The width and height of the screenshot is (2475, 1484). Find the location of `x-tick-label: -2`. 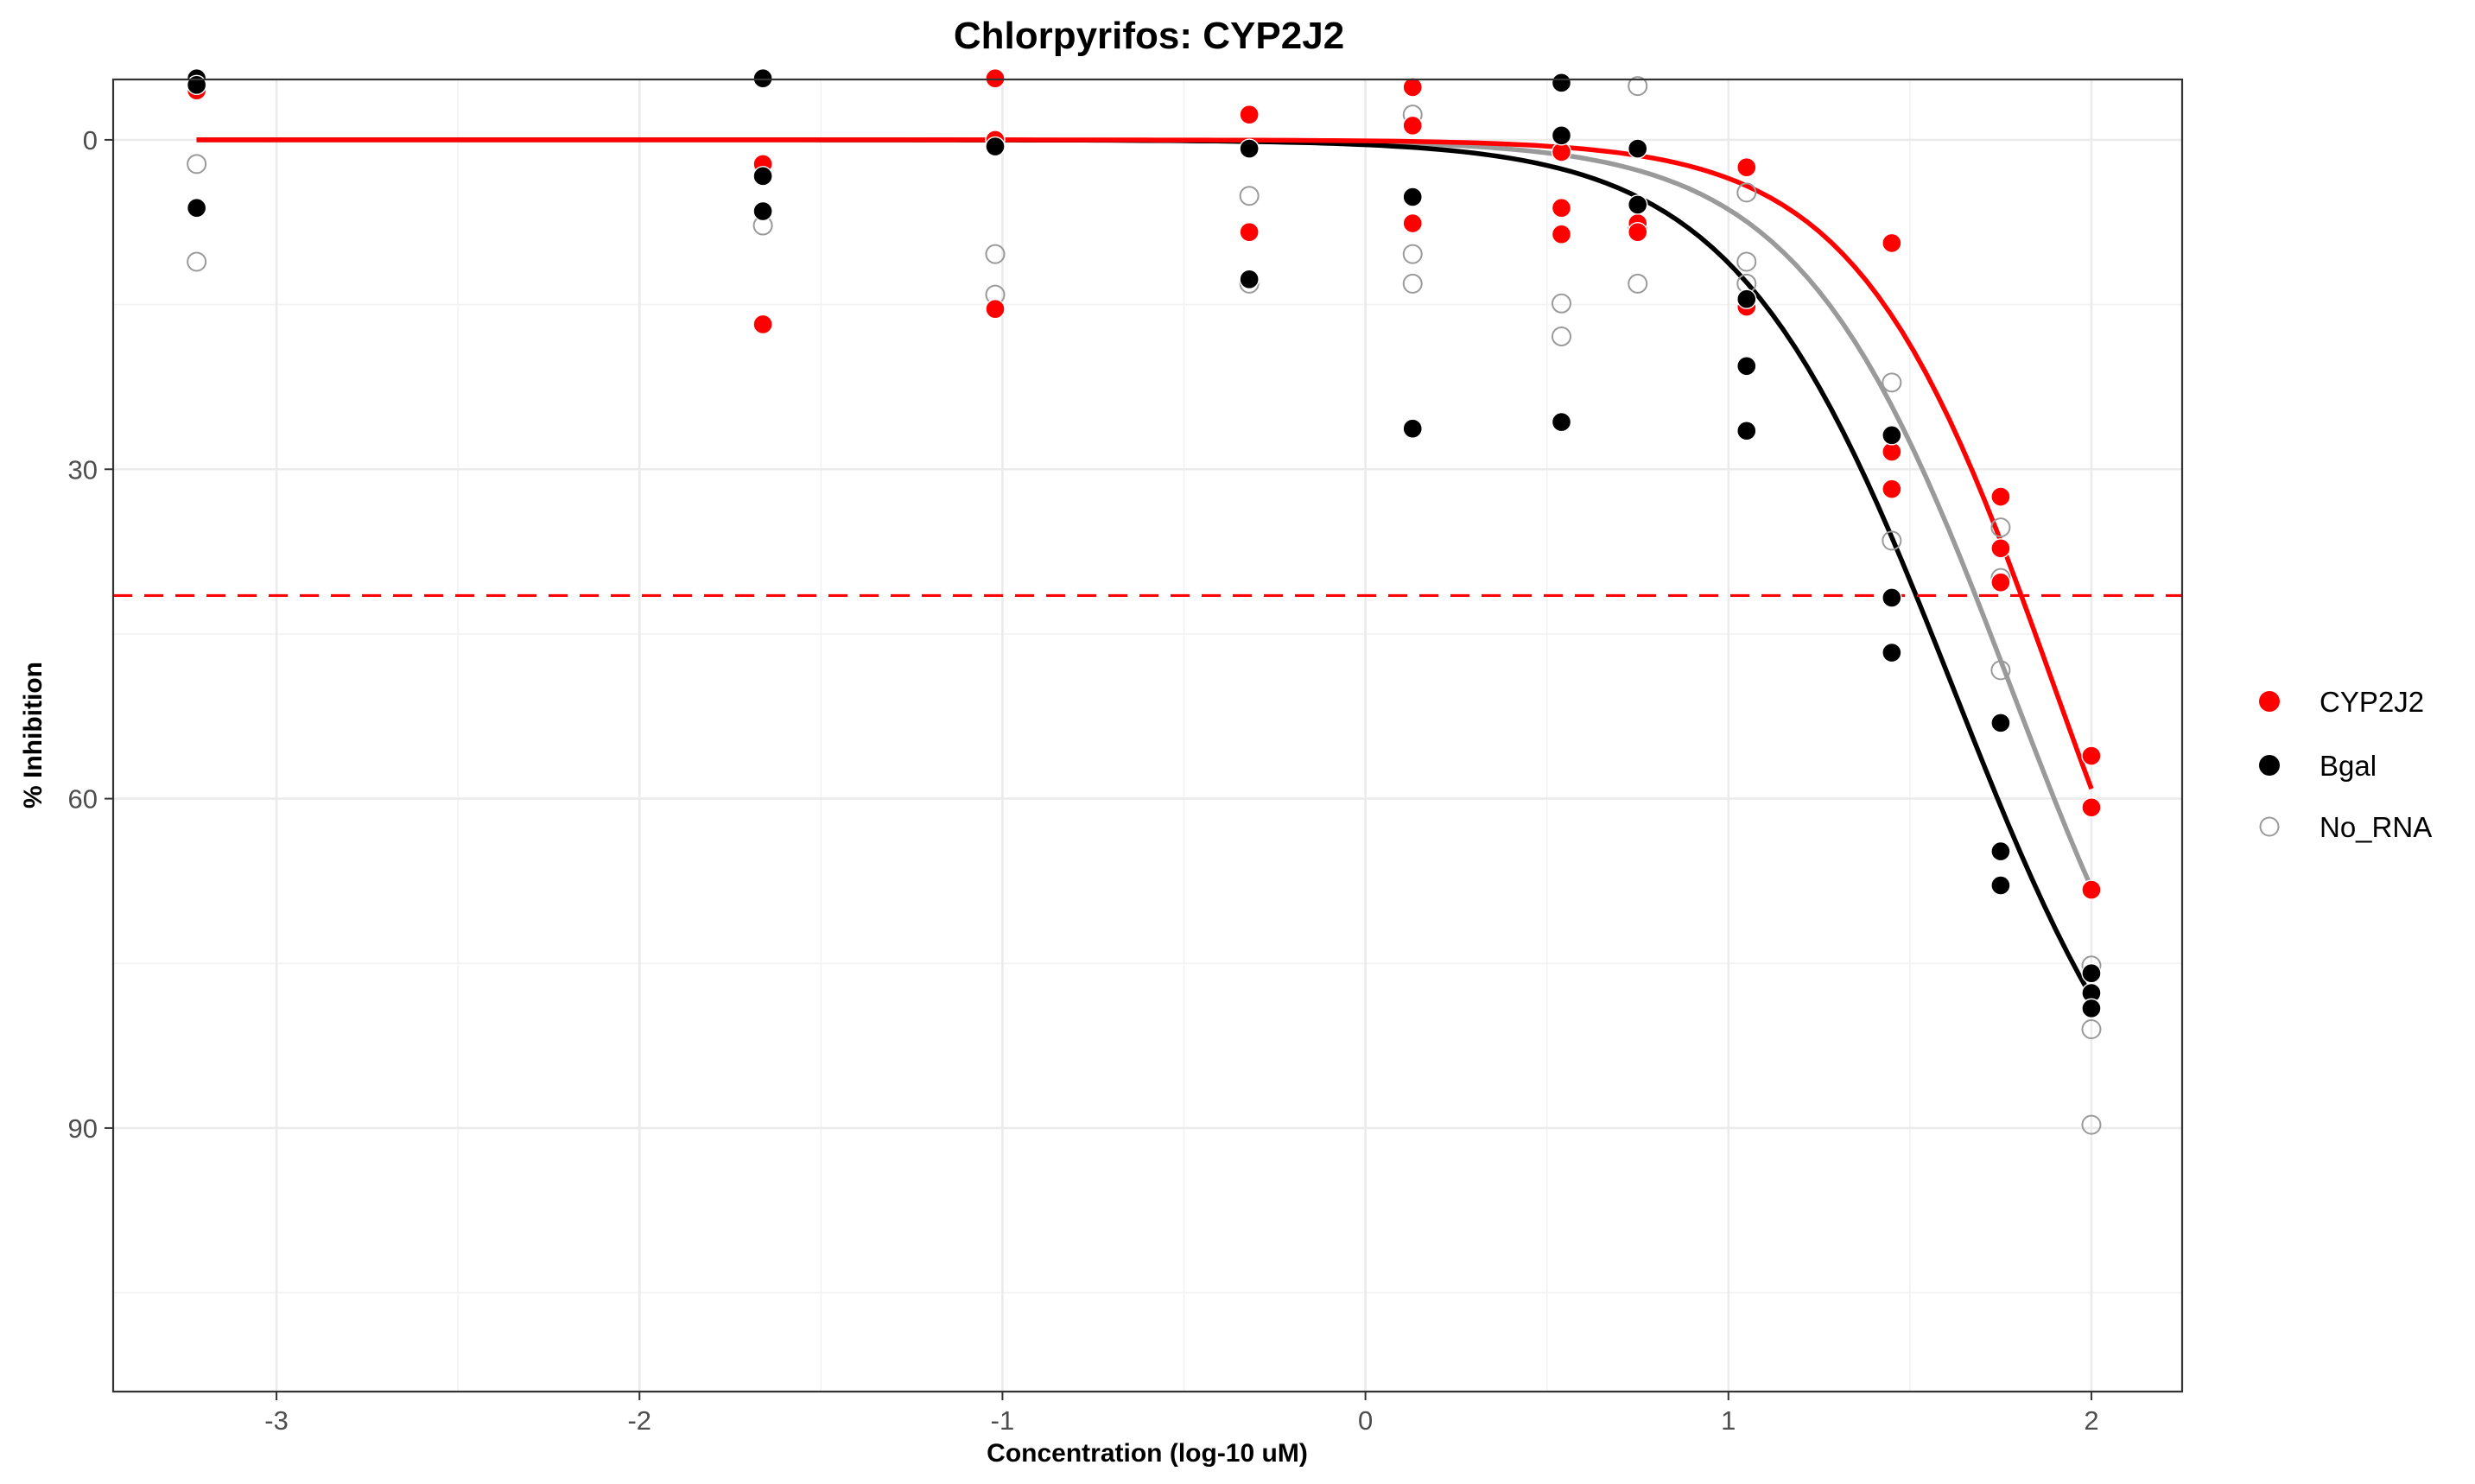

x-tick-label: -2 is located at coordinates (639, 1420).